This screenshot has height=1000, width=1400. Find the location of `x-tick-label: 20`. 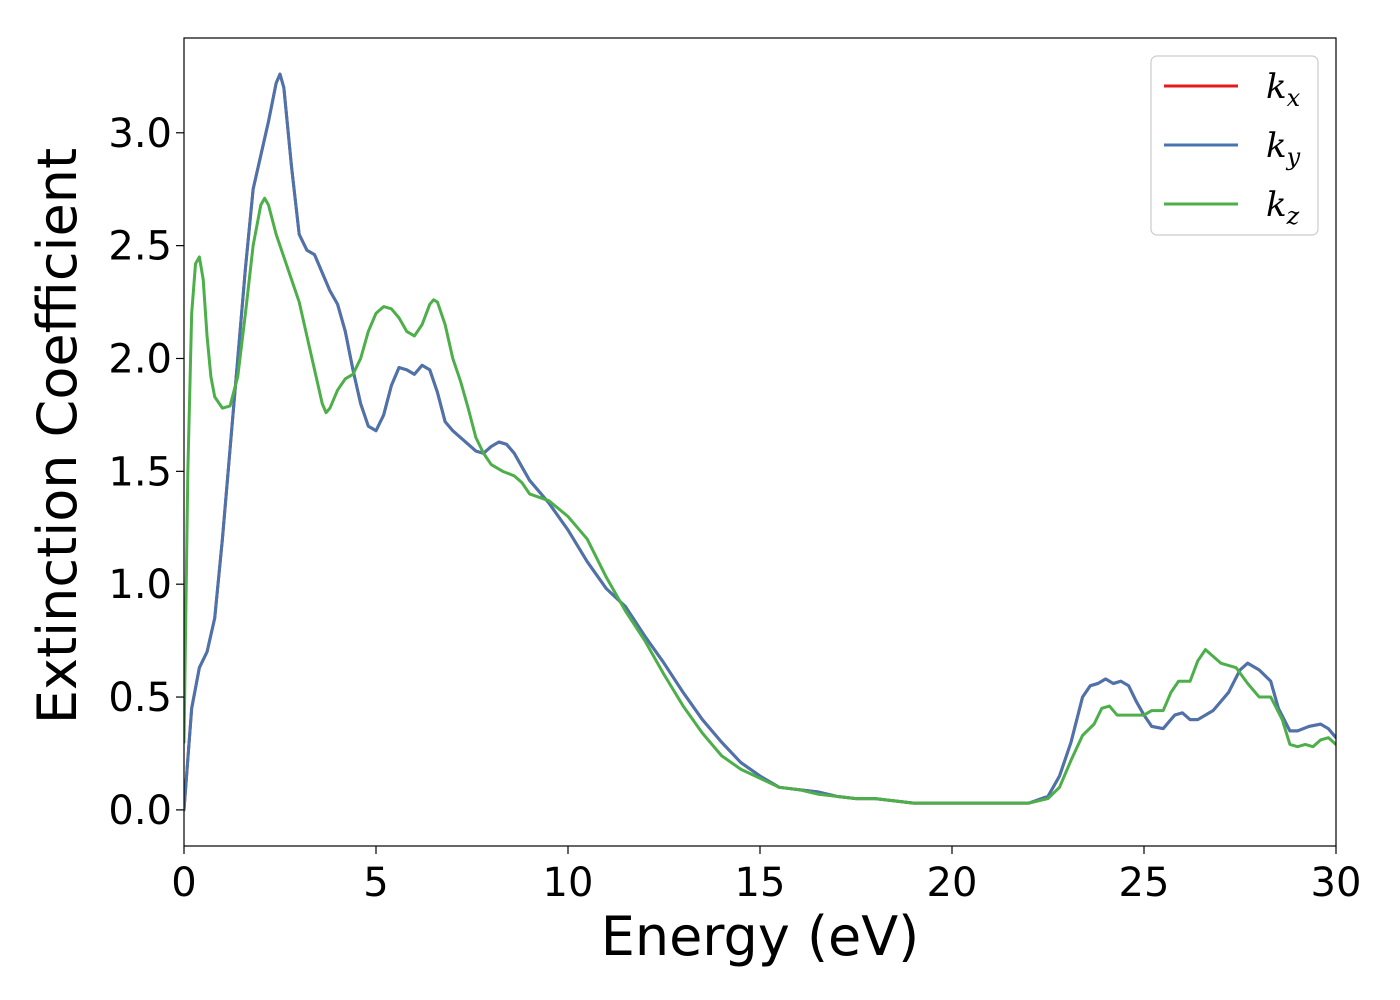

x-tick-label: 20 is located at coordinates (952, 883).